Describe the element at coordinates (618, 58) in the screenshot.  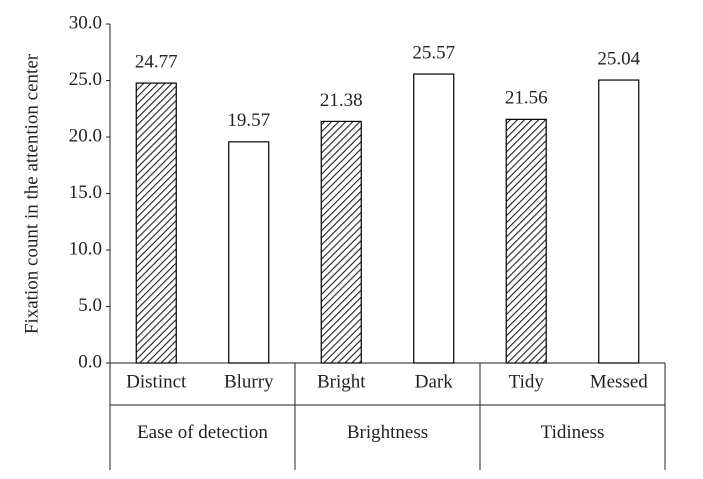
I see `value-label: 25.04` at that location.